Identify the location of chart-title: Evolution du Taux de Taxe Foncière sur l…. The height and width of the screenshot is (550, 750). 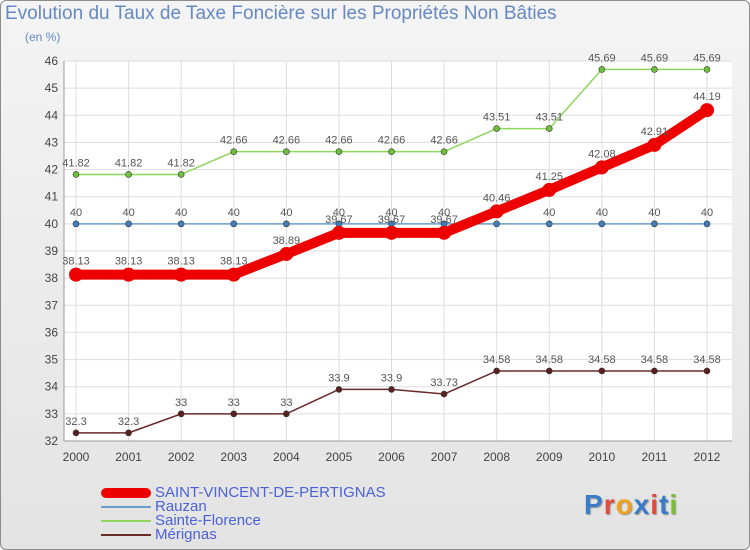
(281, 13).